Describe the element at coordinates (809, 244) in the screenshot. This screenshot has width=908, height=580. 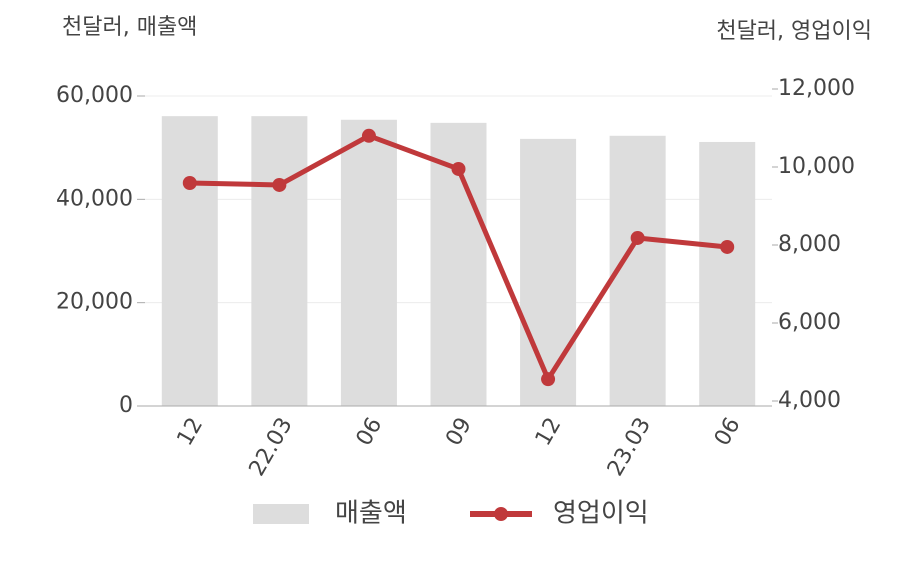
I see `y2-tick-label: 8,000` at that location.